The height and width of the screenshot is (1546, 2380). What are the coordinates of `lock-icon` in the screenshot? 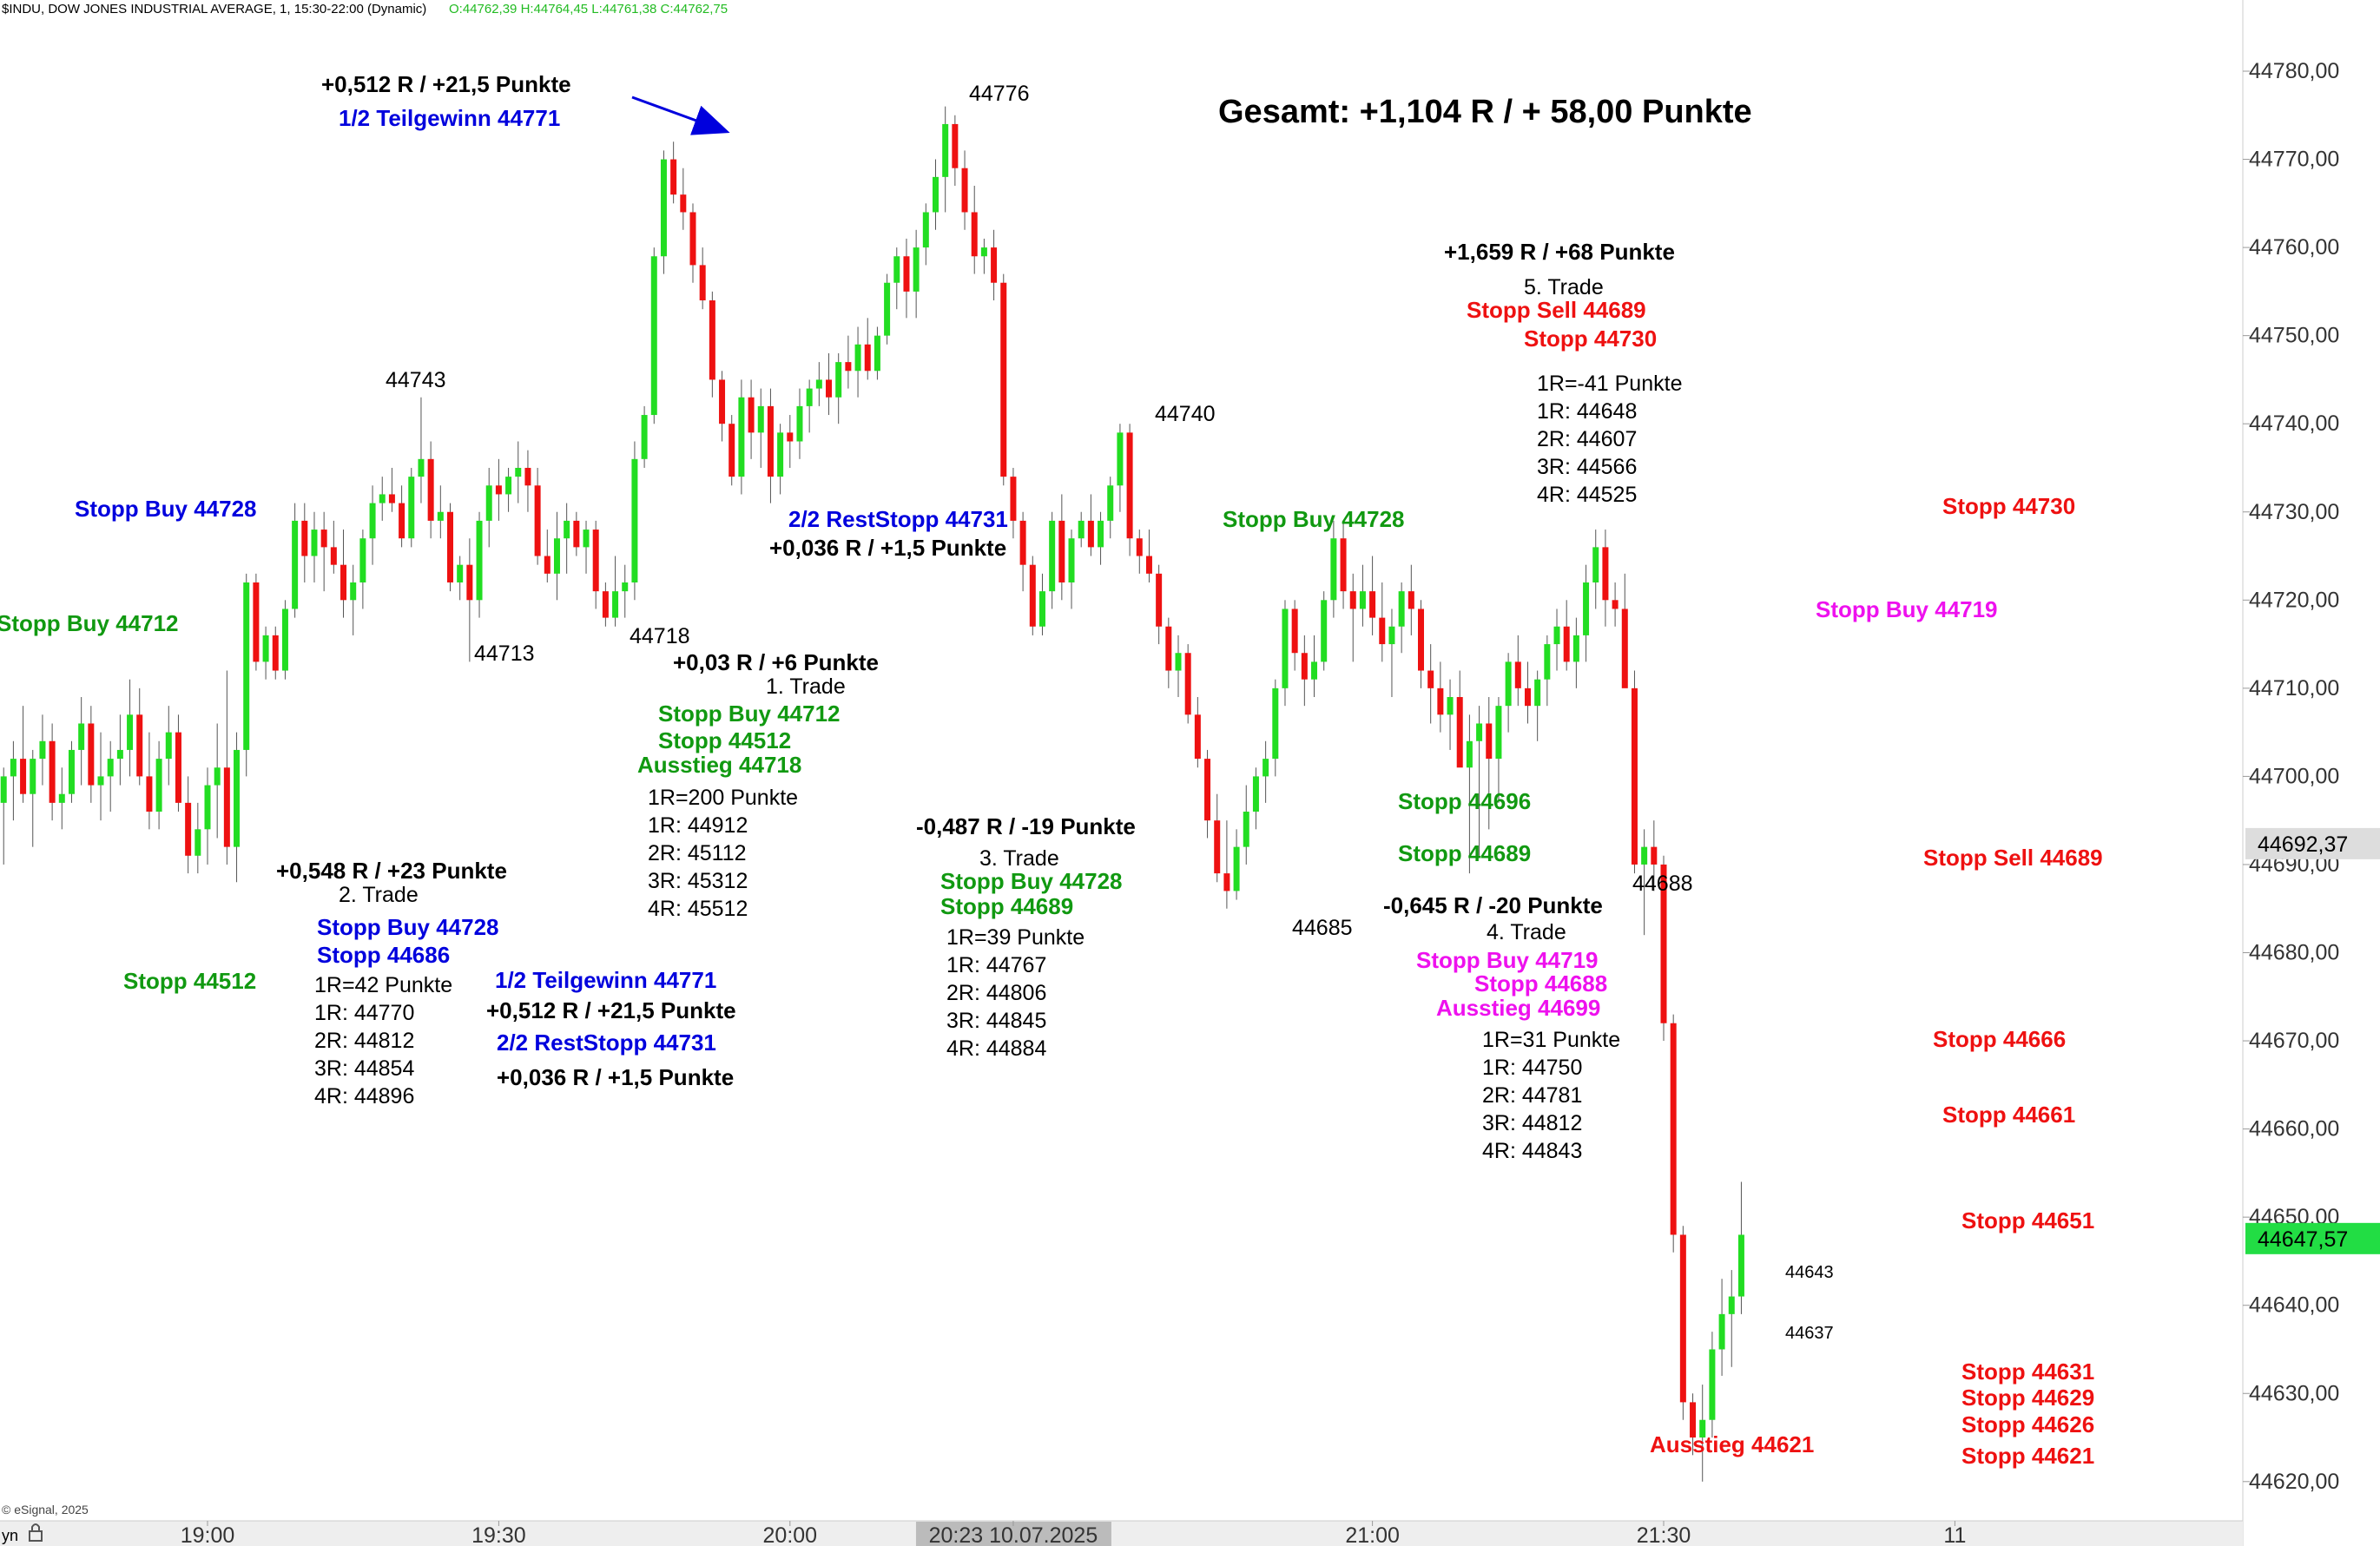 It's located at (36, 1532).